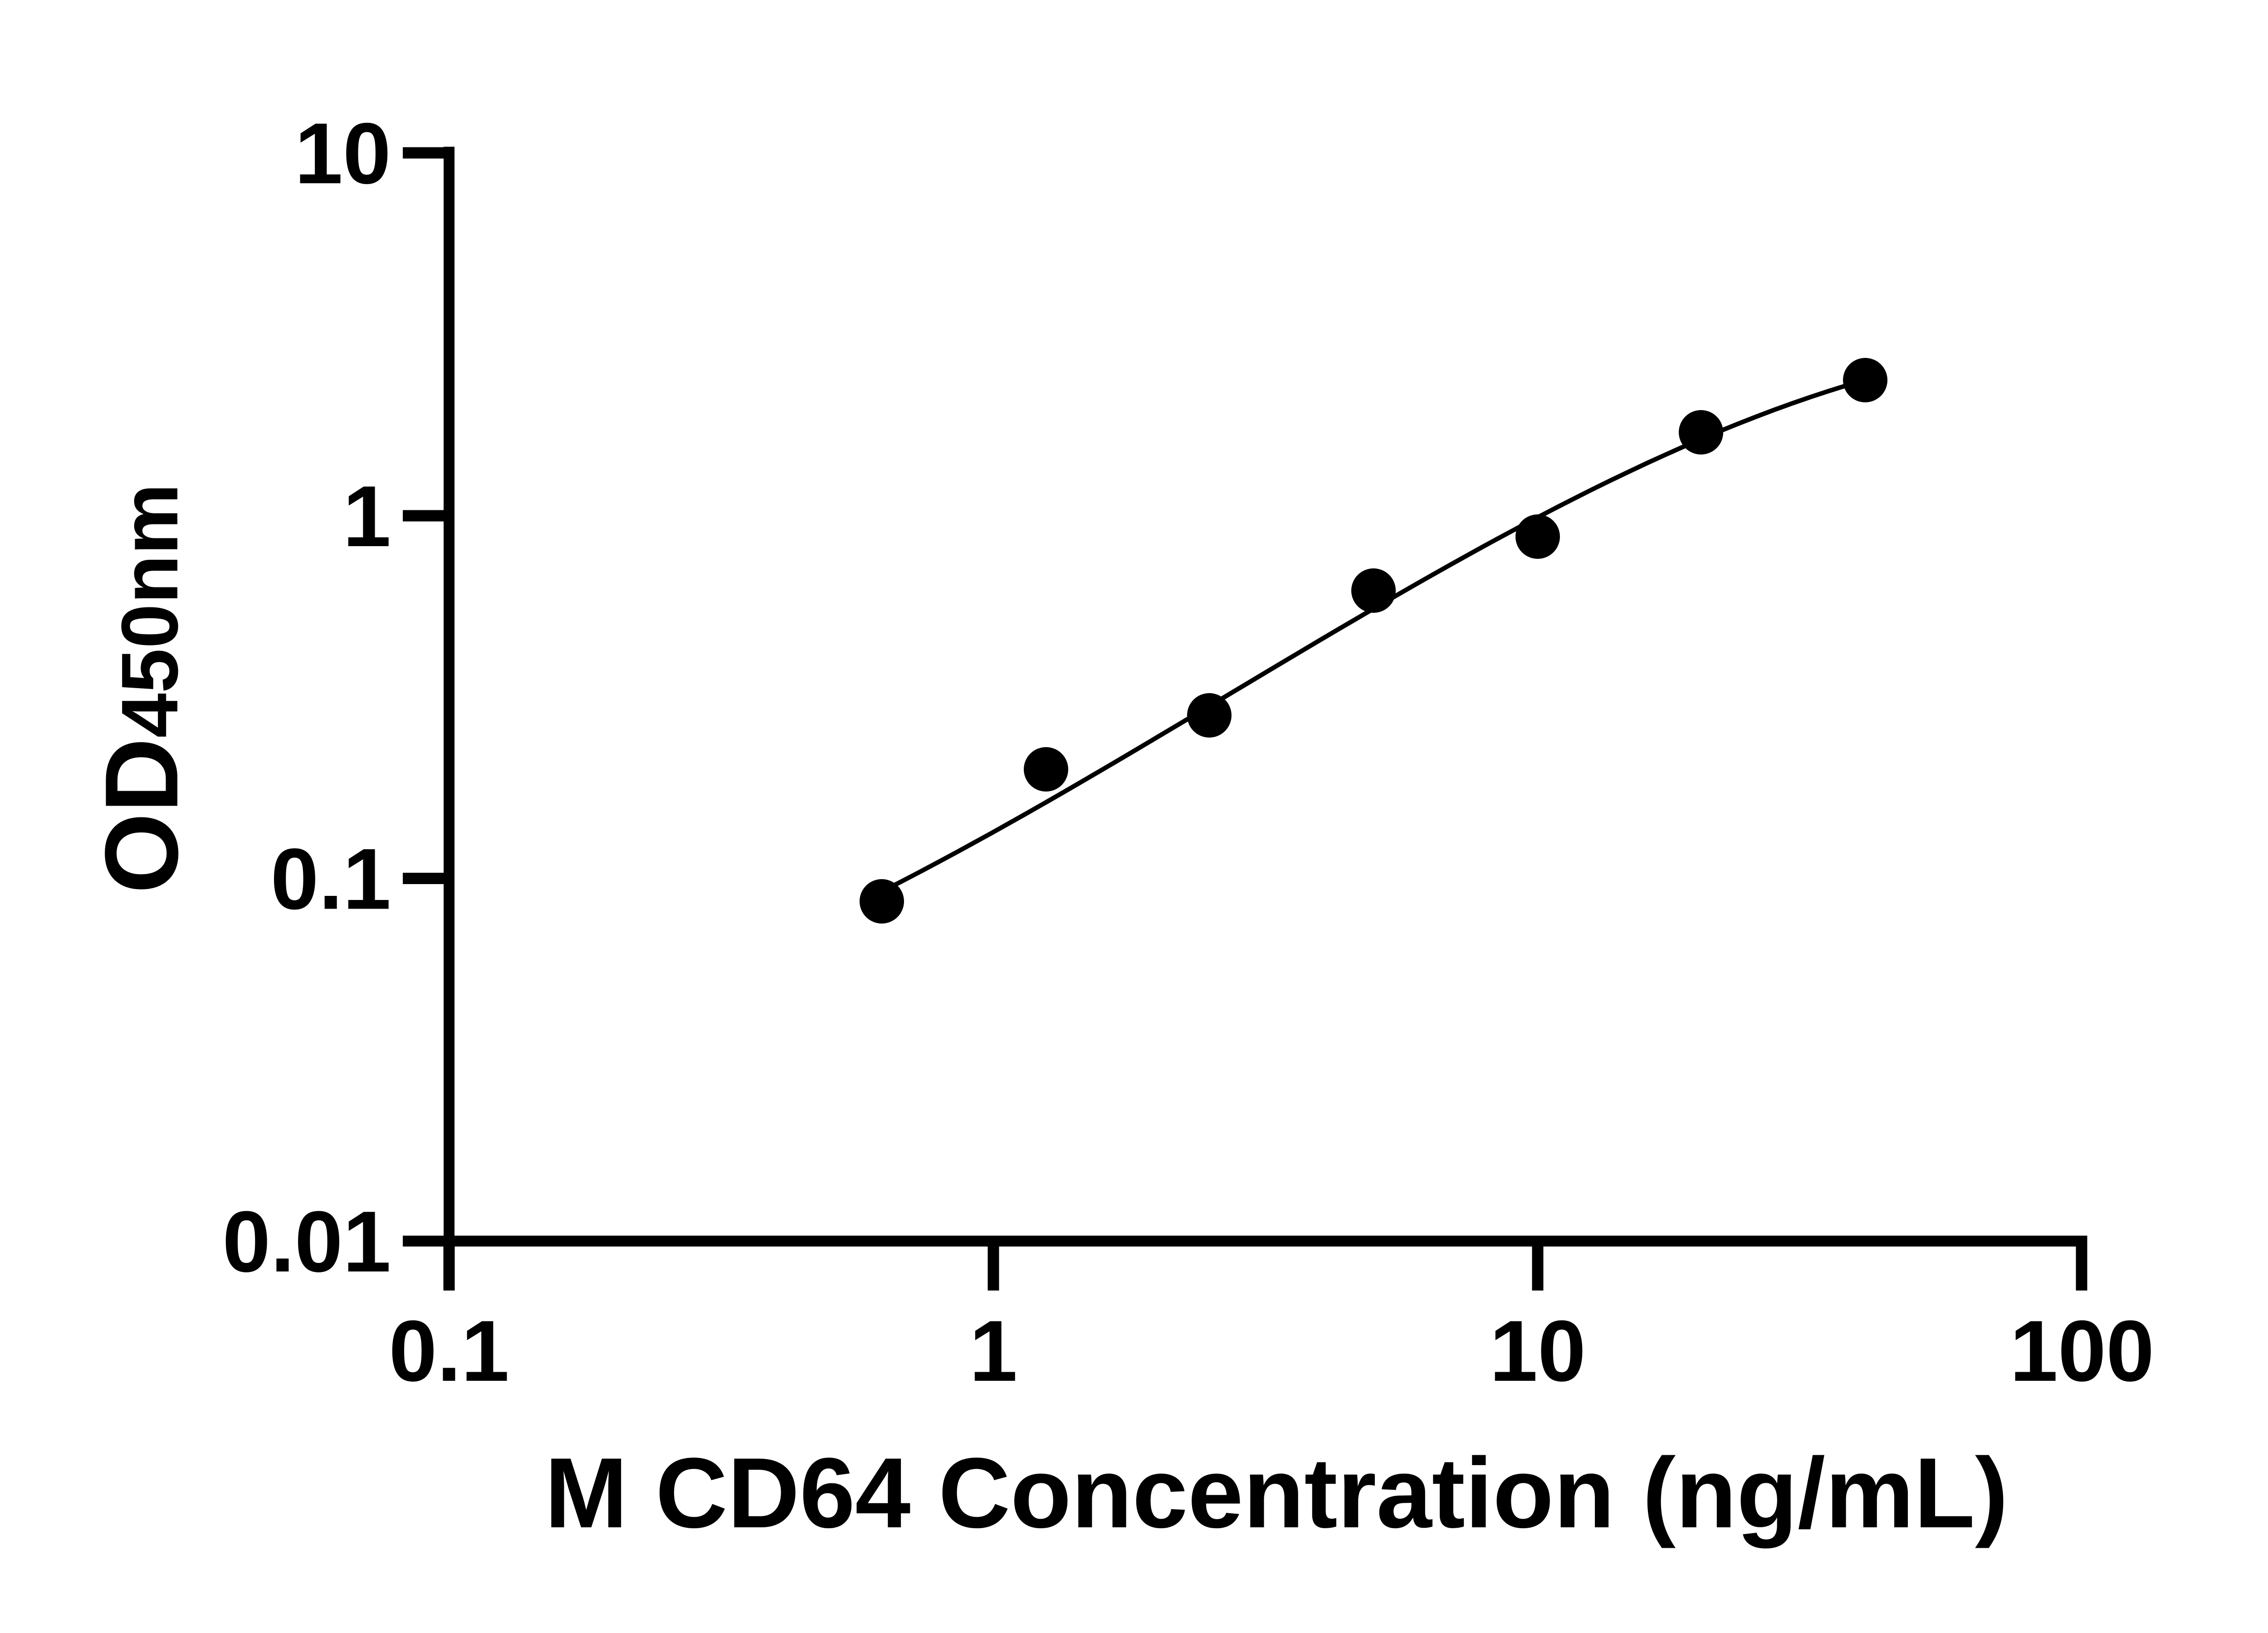  I want to click on svg-text: 100, so click(2083, 1351).